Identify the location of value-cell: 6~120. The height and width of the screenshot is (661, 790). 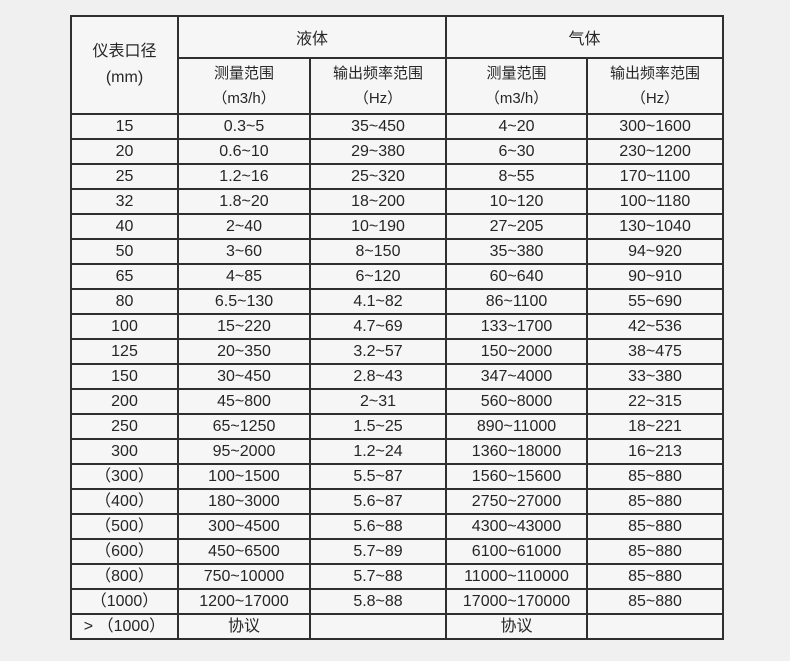
(378, 276).